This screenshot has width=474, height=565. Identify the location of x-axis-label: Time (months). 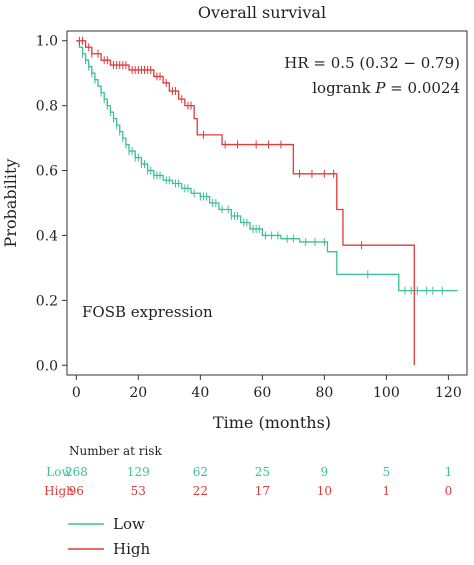
(272, 422).